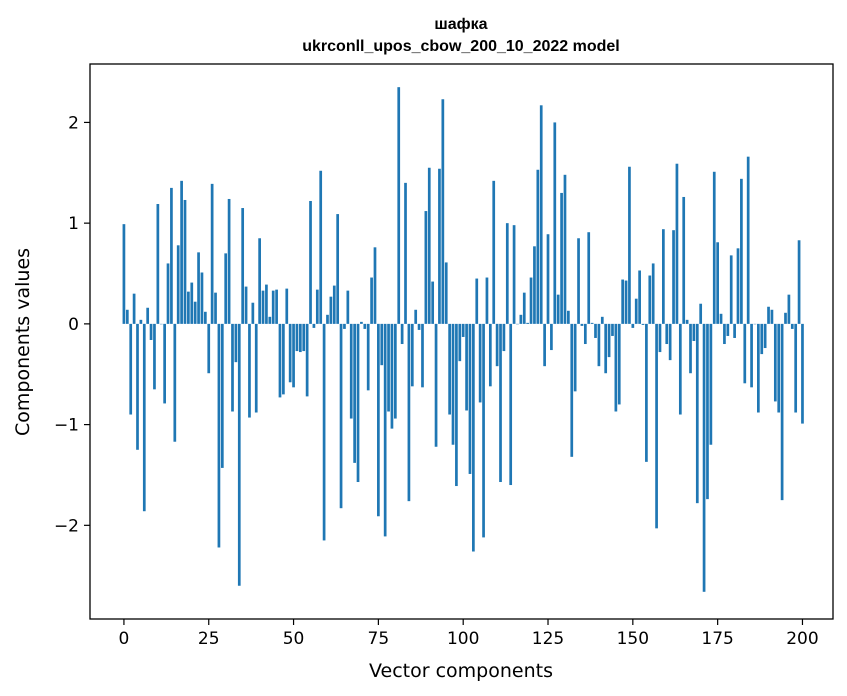 The image size is (847, 696). Describe the element at coordinates (717, 639) in the screenshot. I see `x-tick-label: 175` at that location.